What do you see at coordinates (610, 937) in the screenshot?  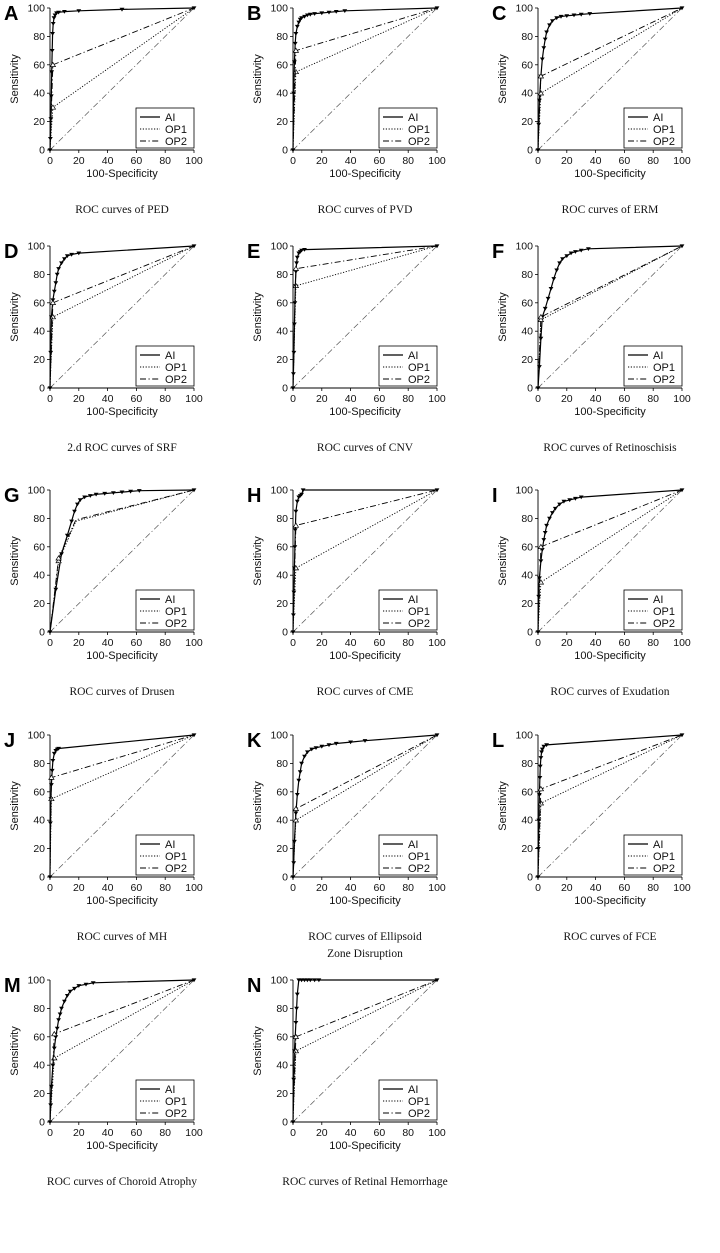 I see `panel-caption: ROC curves of FCE` at bounding box center [610, 937].